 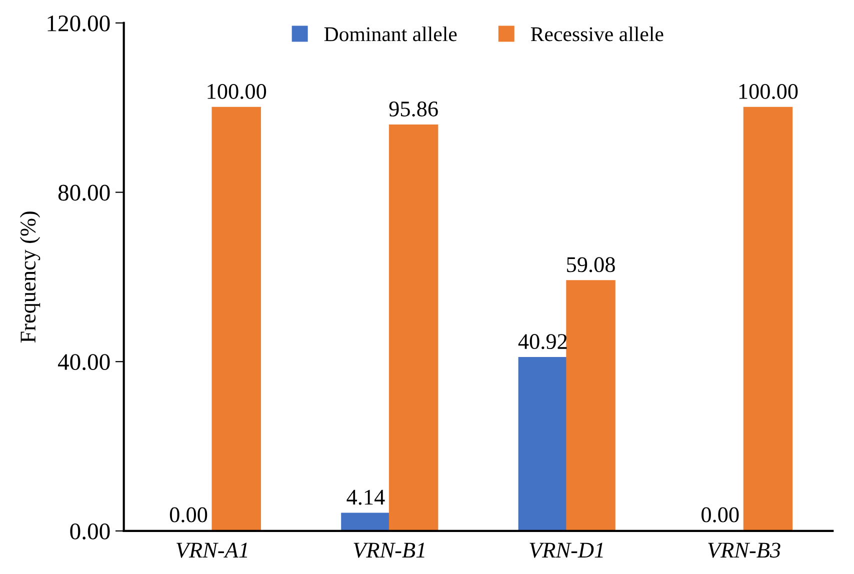 I want to click on x-tick-label: VRN-D1, so click(x=566, y=550).